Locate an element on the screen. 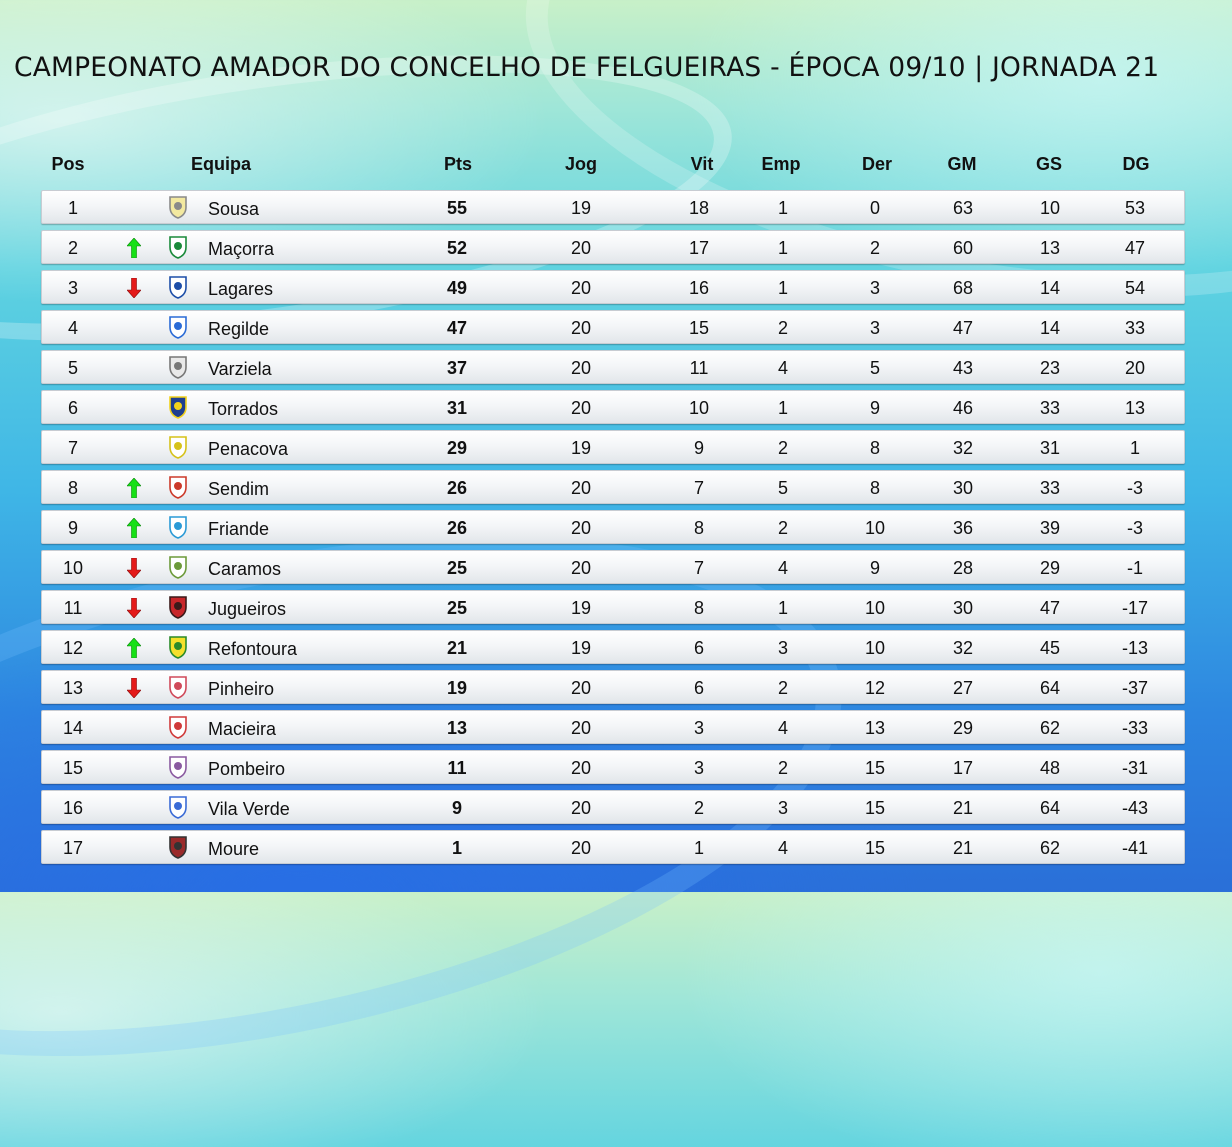 The image size is (1232, 1147). goals-for-cell: 29 is located at coordinates (963, 728).